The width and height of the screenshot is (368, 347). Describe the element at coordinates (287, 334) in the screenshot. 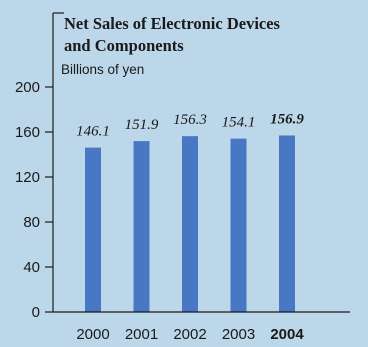

I see `x-tick-label: 2004` at that location.